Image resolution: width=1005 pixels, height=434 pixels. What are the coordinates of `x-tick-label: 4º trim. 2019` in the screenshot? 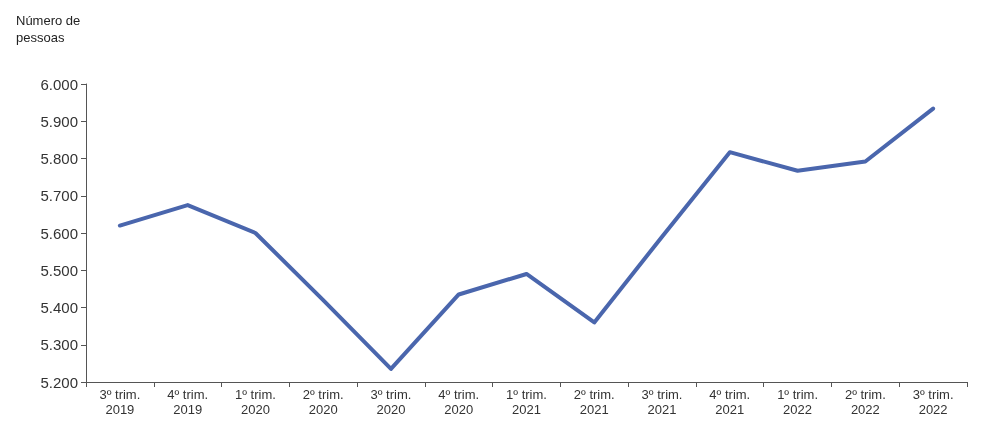 It's located at (188, 402).